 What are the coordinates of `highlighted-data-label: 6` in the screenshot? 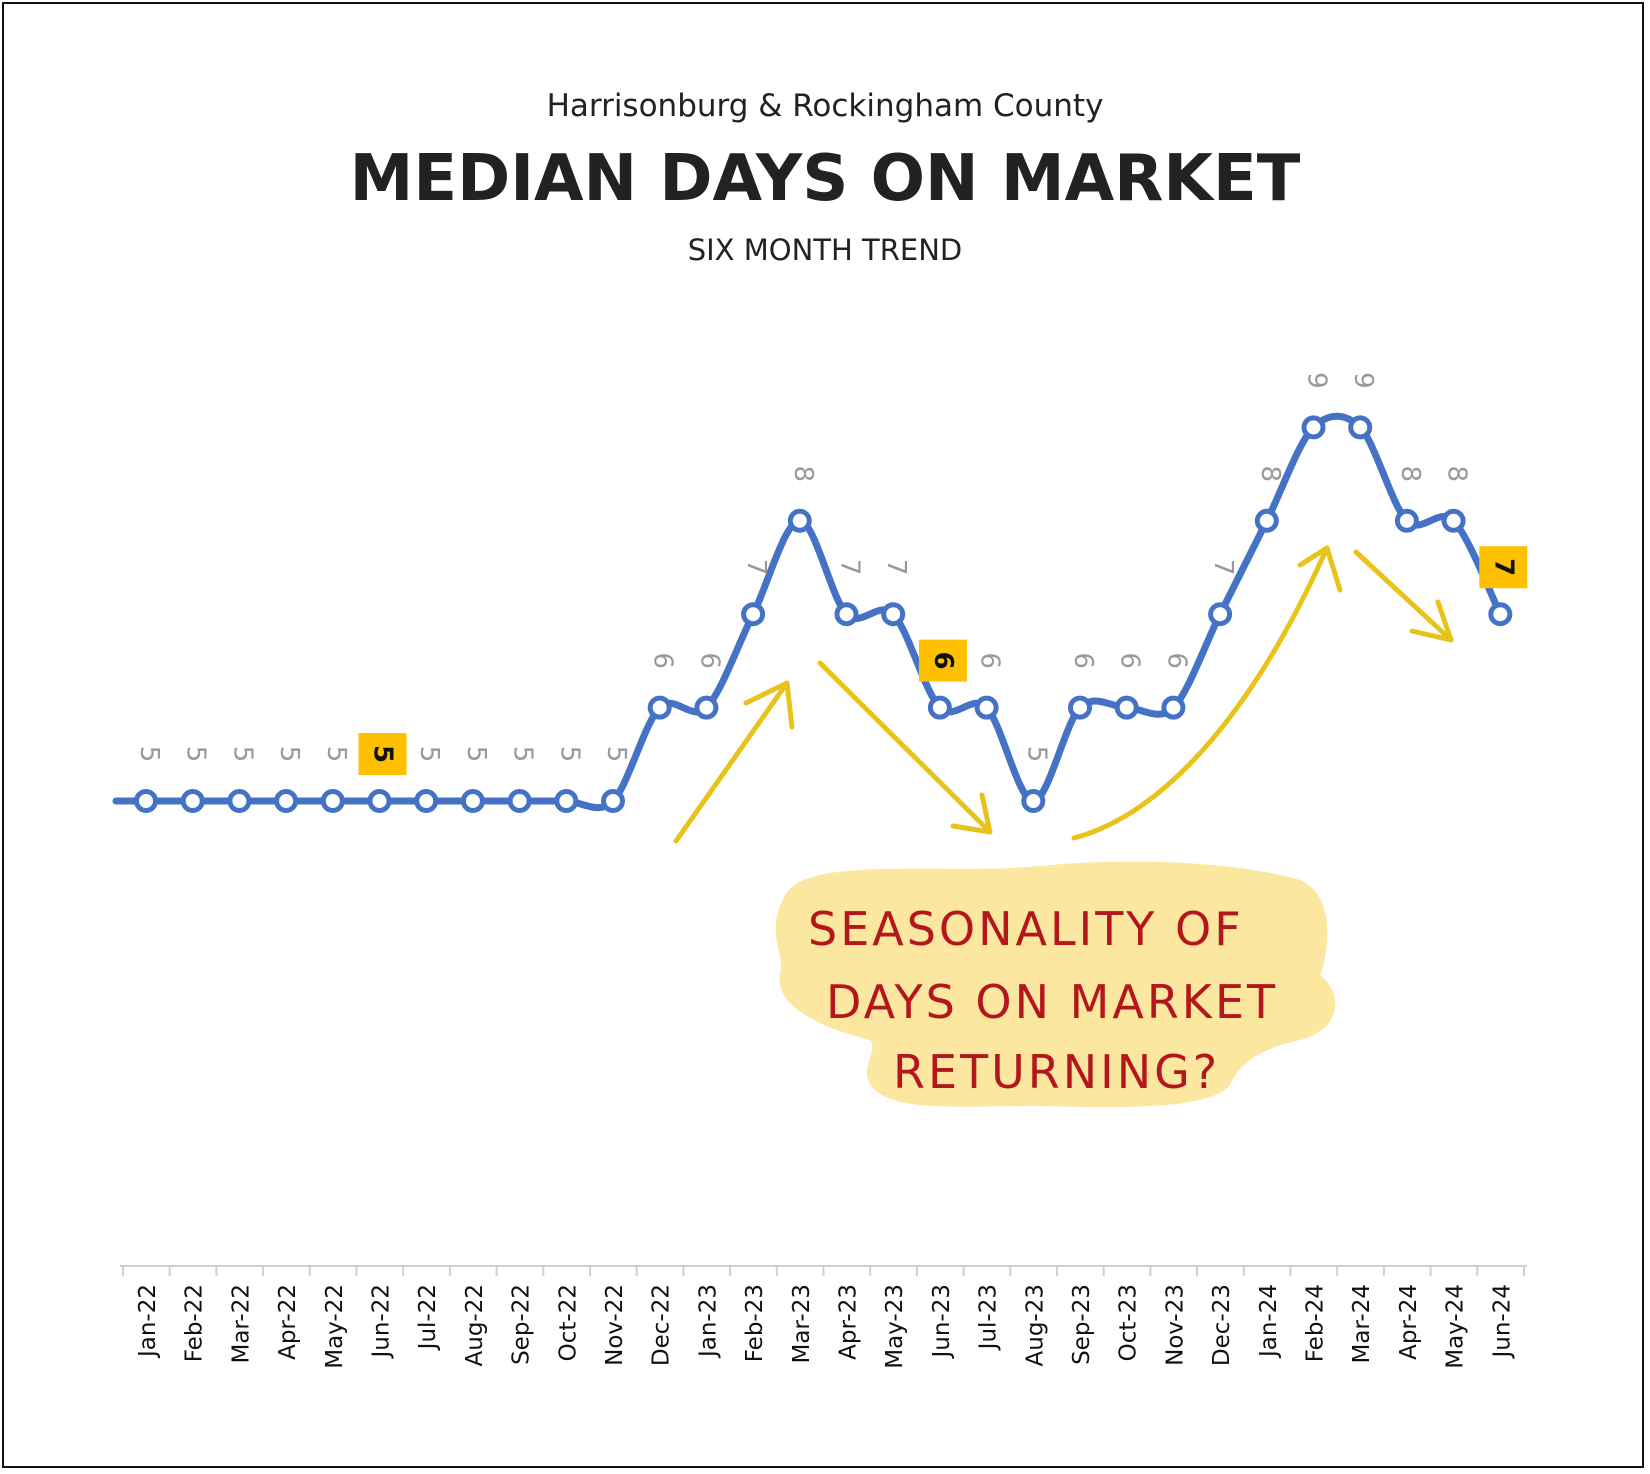 It's located at (942, 660).